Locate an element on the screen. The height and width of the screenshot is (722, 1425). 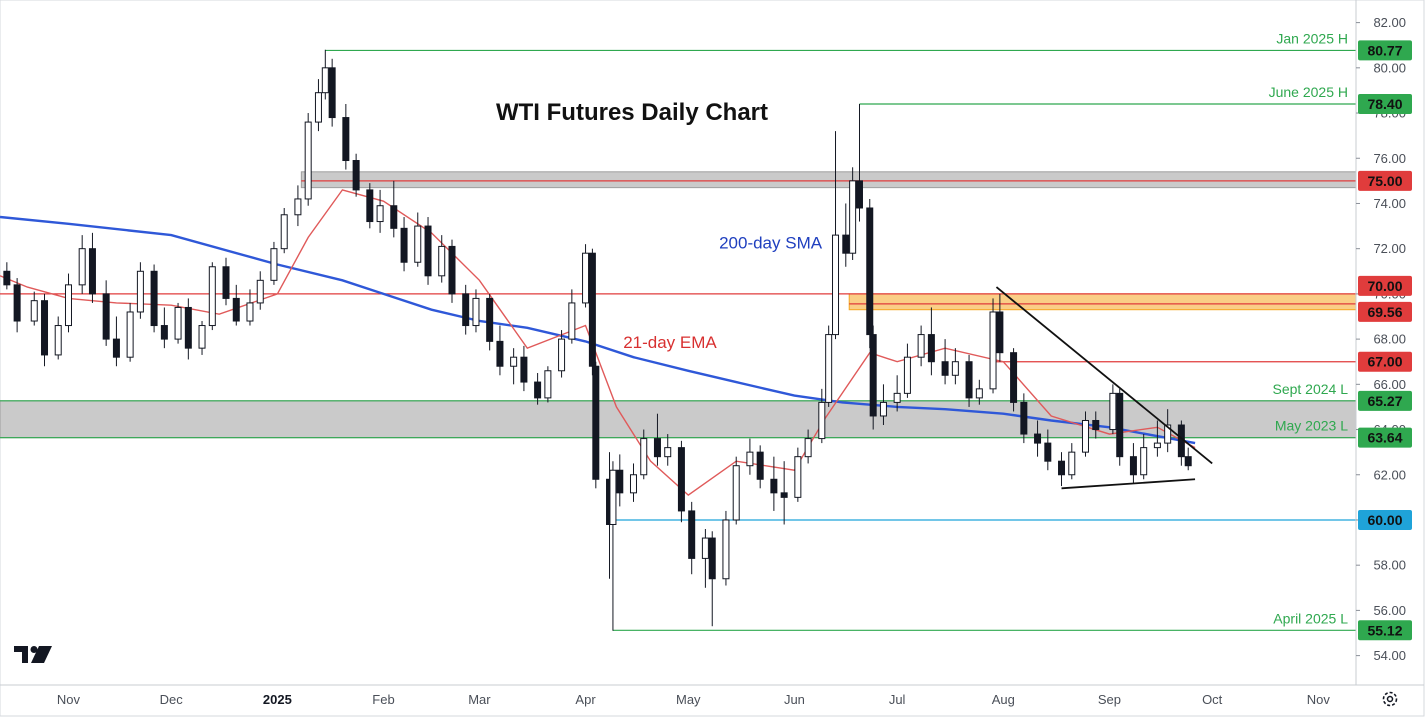
x-tick-label: Oct is located at coordinates (1212, 699).